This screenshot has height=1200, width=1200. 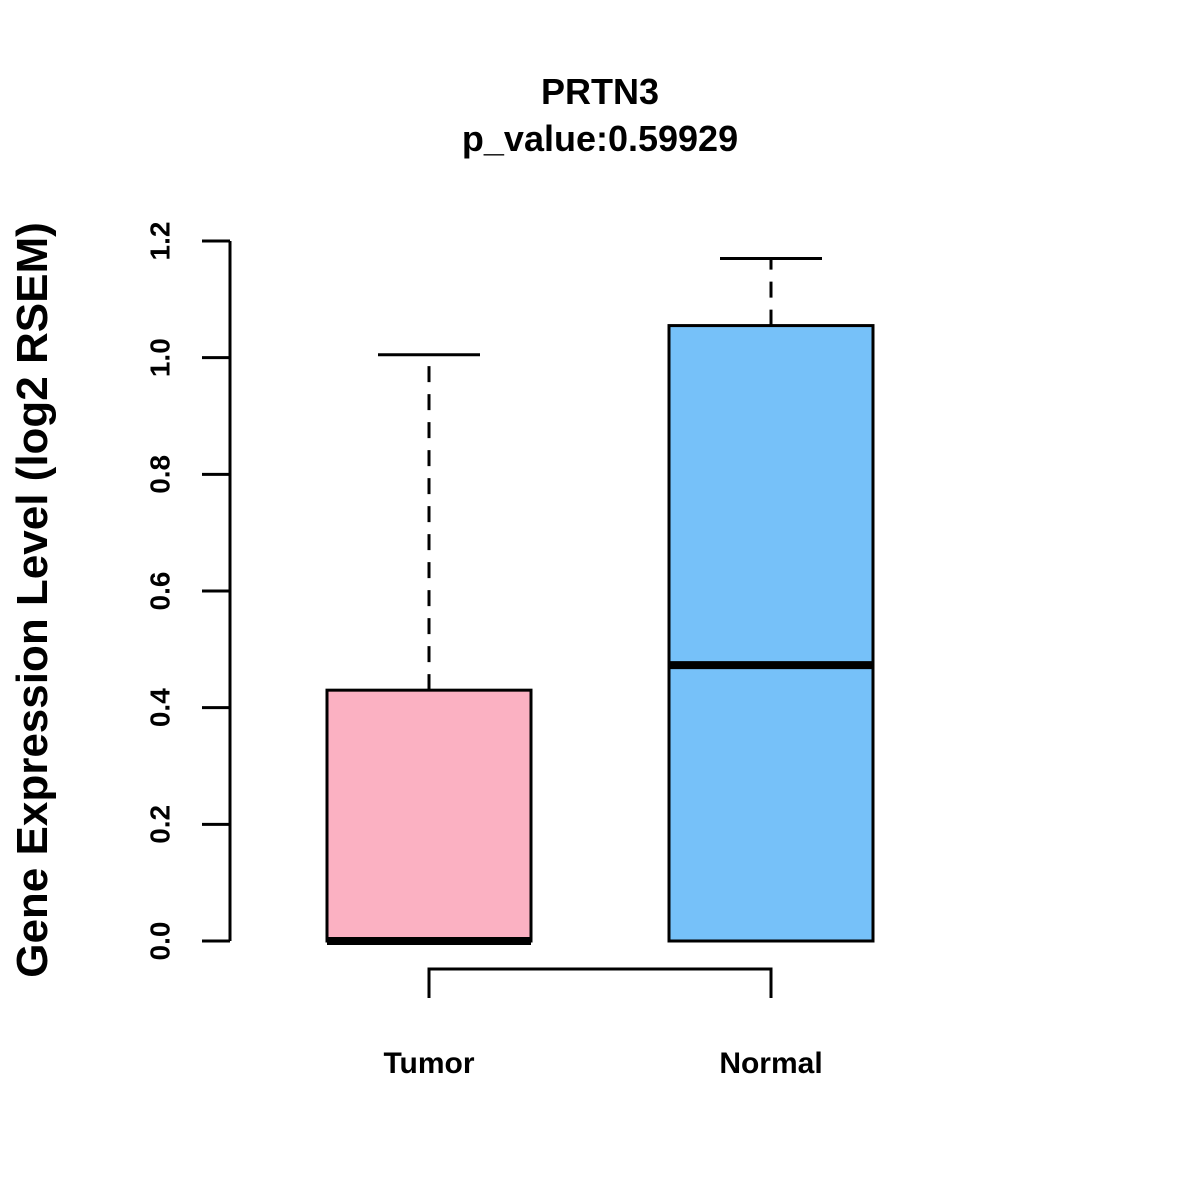 What do you see at coordinates (428, 1063) in the screenshot?
I see `category-label-tumor: Tumor` at bounding box center [428, 1063].